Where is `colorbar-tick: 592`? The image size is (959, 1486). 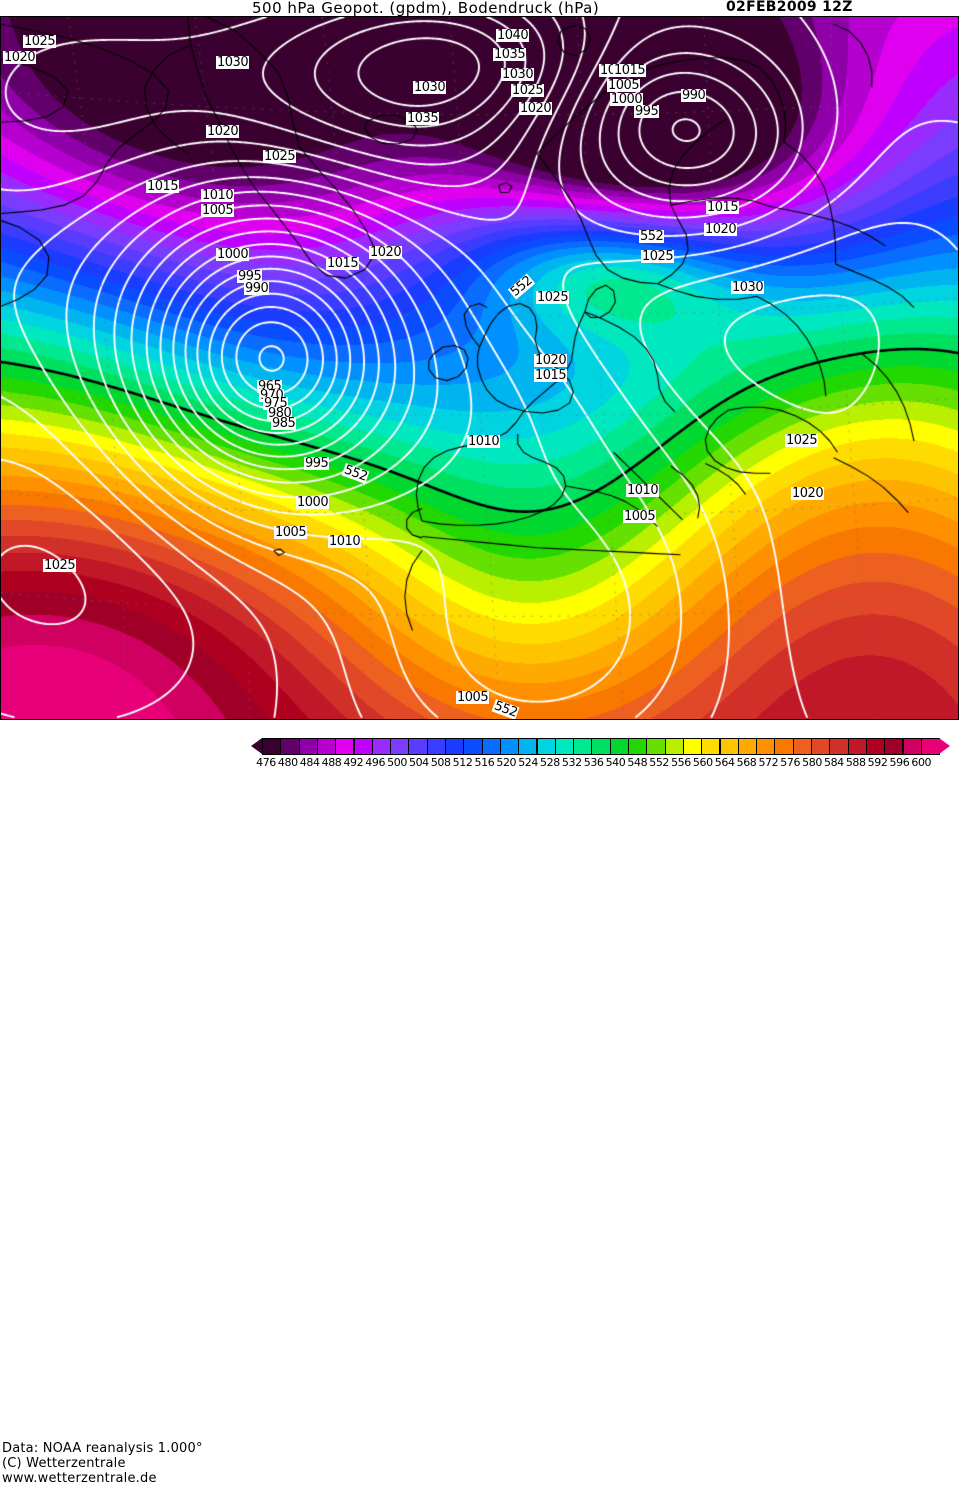
colorbar-tick: 592 is located at coordinates (877, 762).